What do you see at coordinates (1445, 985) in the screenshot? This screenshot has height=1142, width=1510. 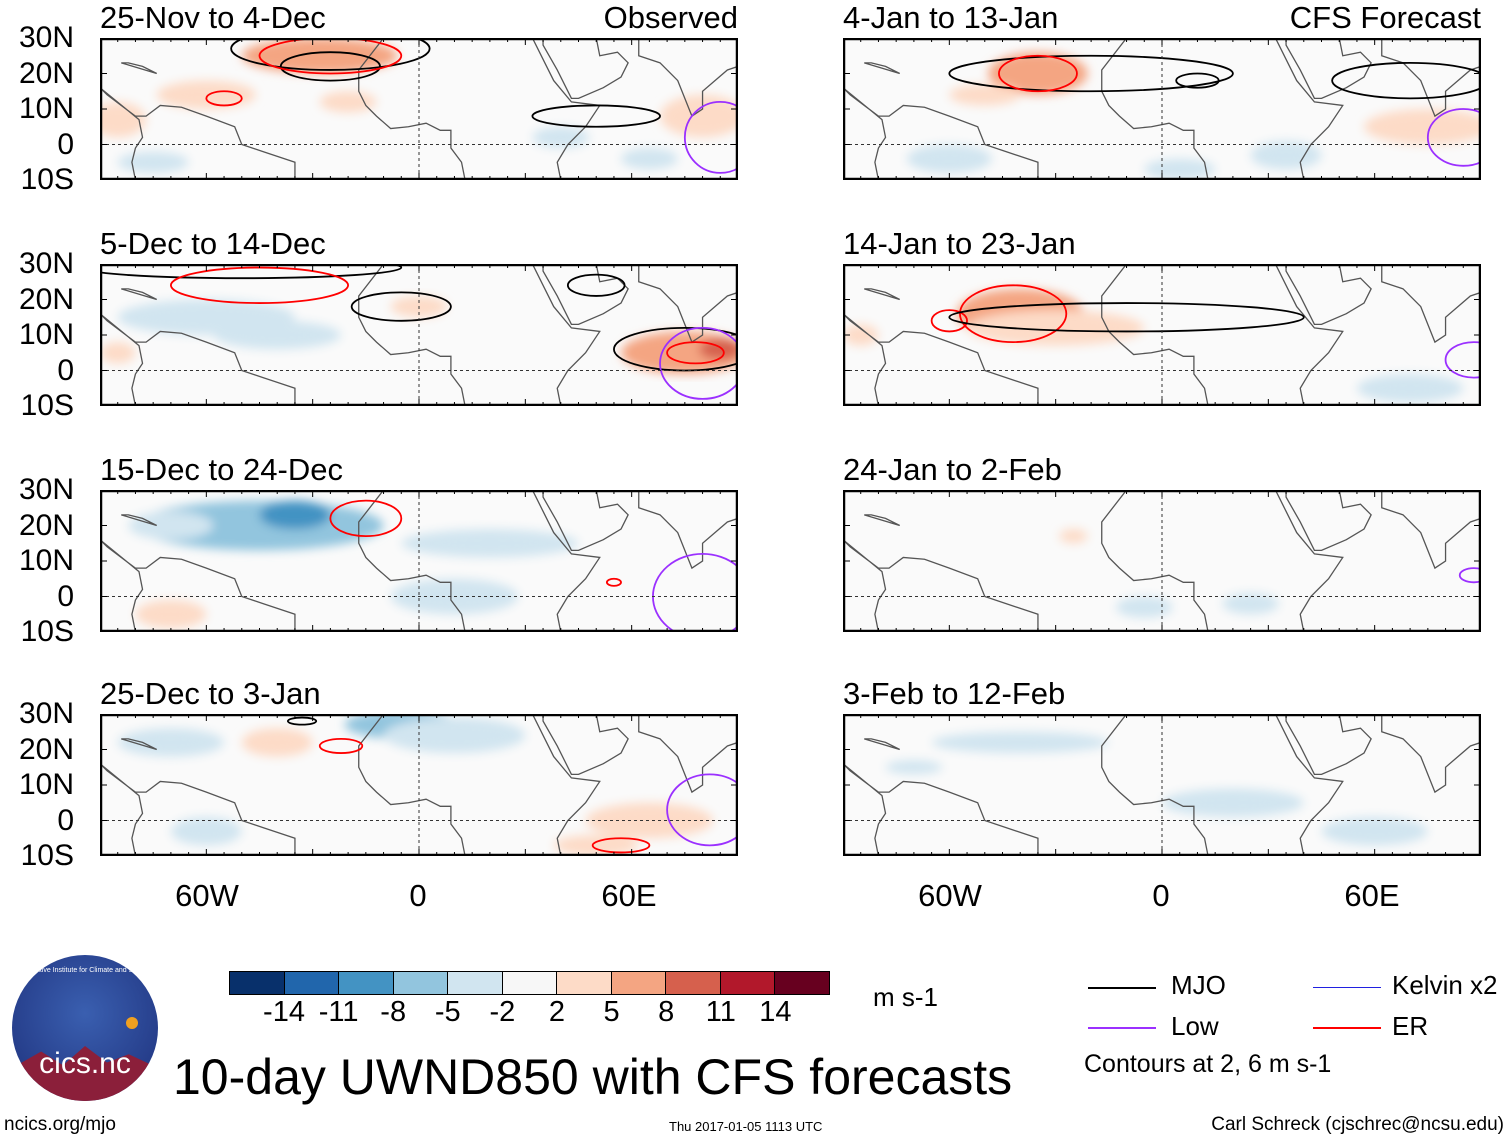 I see `legend-kelvin: Kelvin x2` at bounding box center [1445, 985].